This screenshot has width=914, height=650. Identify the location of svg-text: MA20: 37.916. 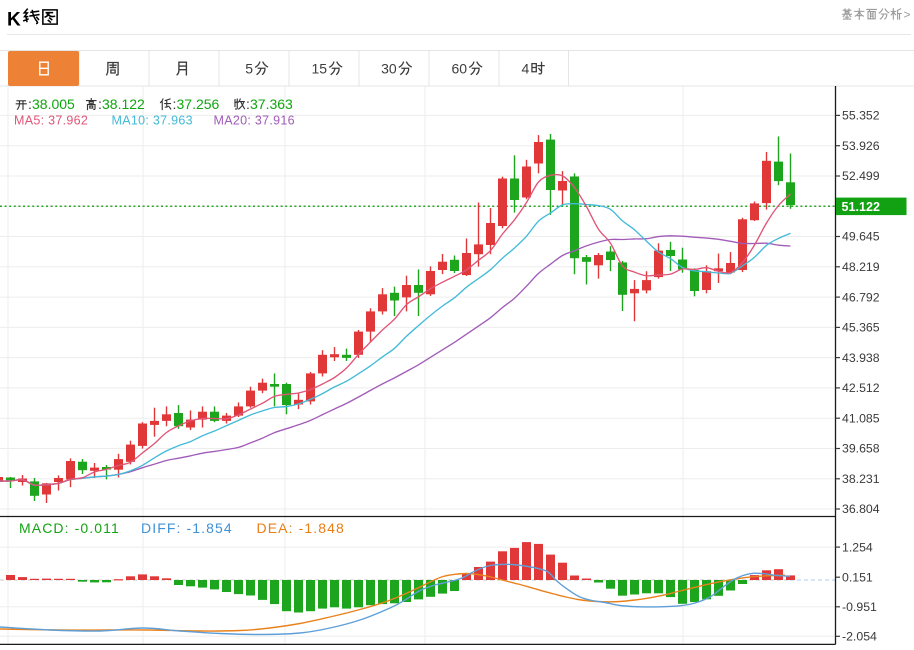
(254, 121).